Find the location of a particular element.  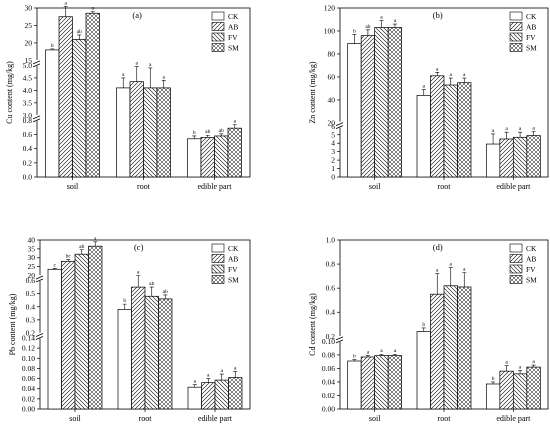

y-tick-label: 0.2 is located at coordinates (331, 336).